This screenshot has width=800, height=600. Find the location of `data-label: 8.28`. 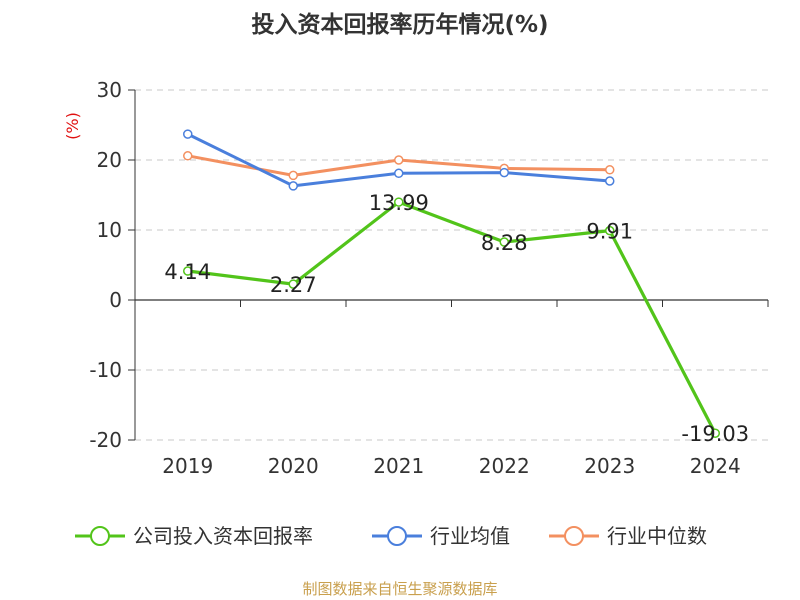

data-label: 8.28 is located at coordinates (504, 243).